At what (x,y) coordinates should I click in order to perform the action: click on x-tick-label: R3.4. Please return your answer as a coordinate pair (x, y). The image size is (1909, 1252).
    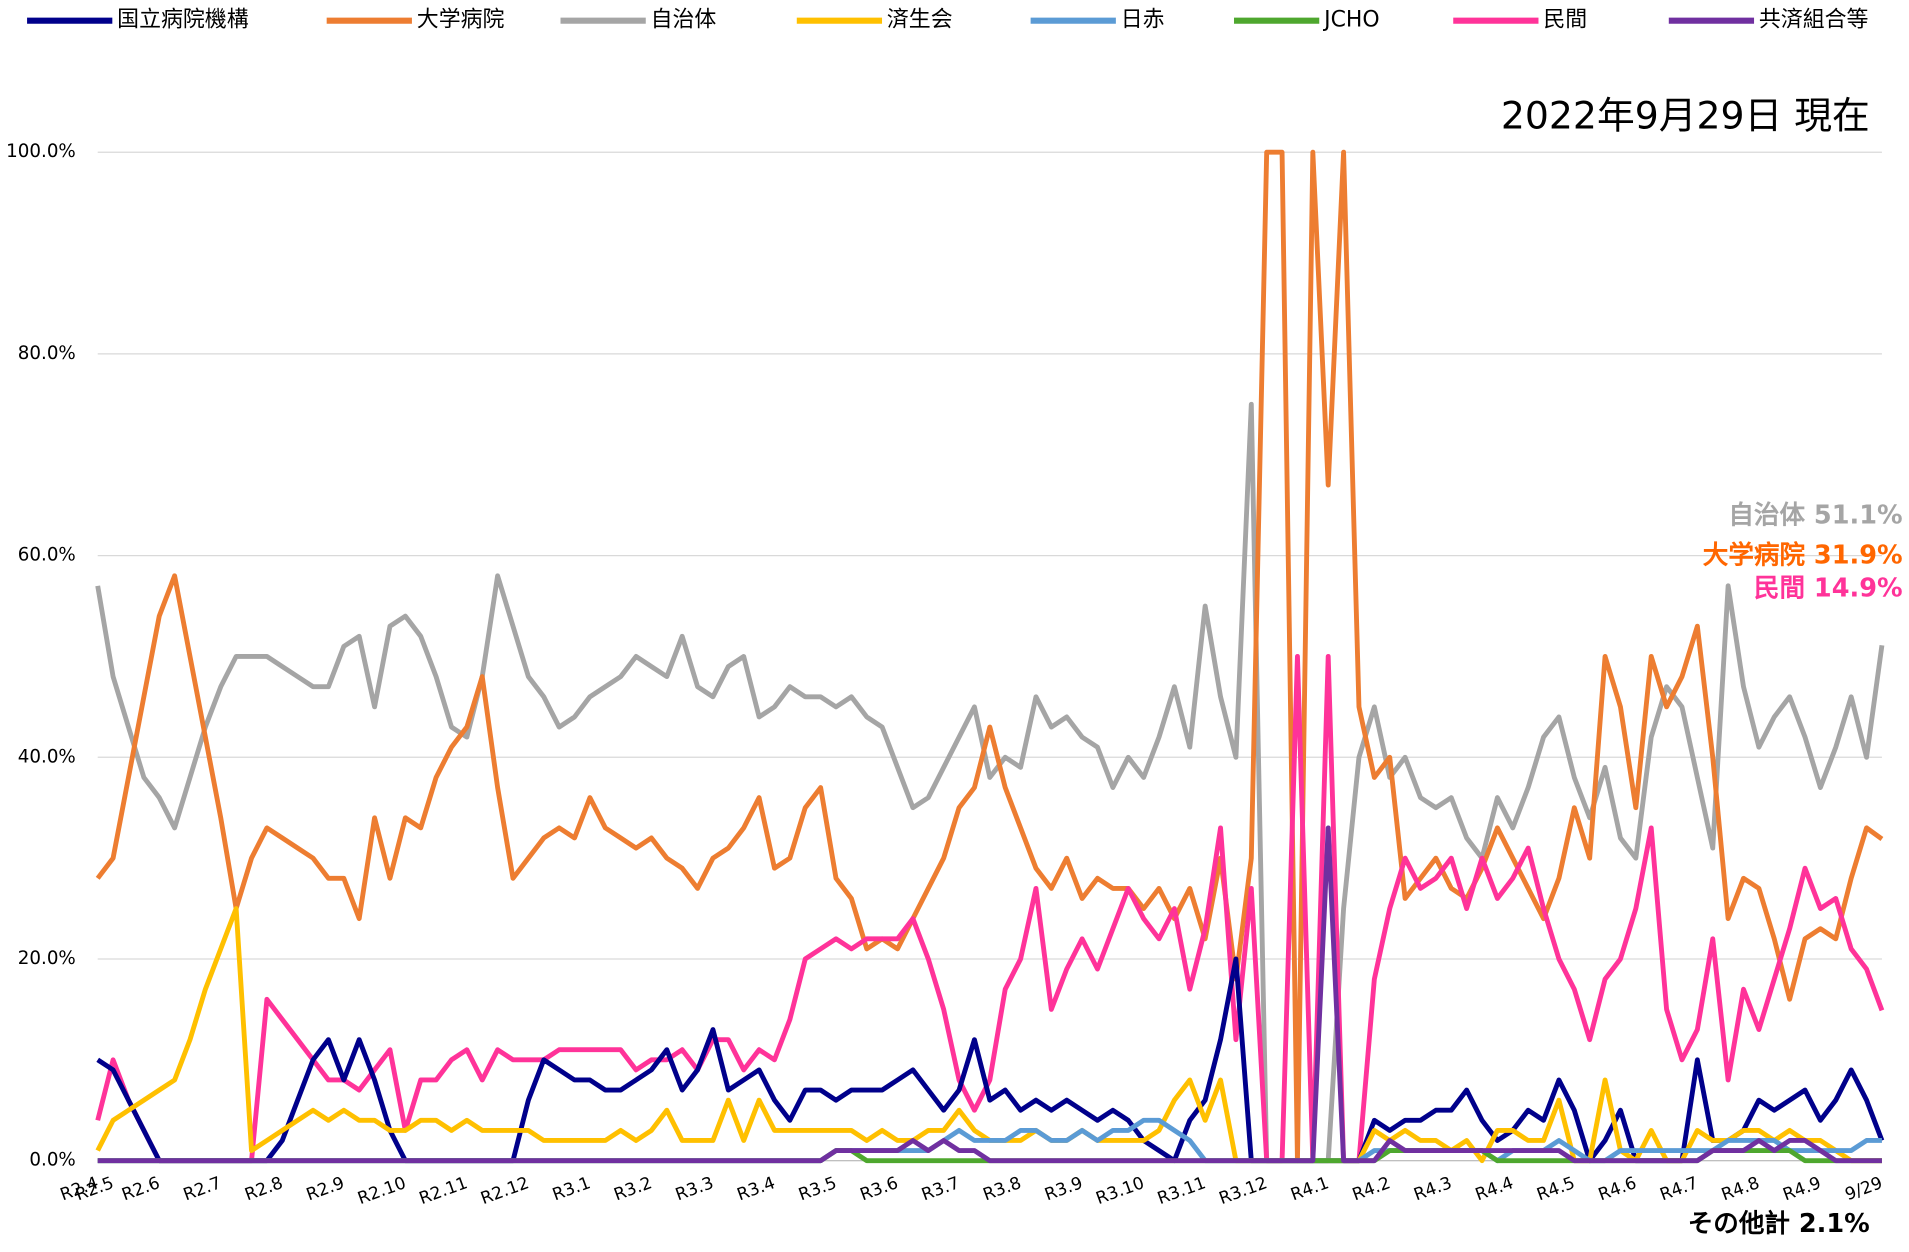
    Looking at the image, I should click on (755, 1189).